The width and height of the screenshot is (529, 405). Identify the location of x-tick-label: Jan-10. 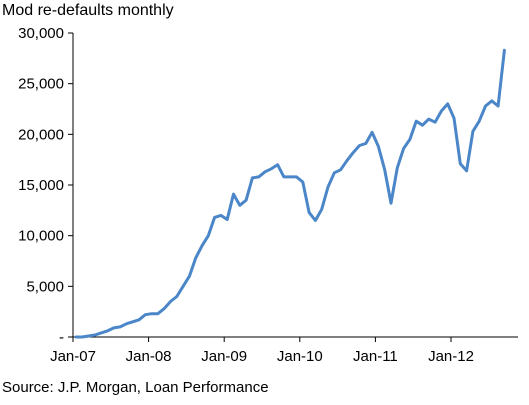
(300, 356).